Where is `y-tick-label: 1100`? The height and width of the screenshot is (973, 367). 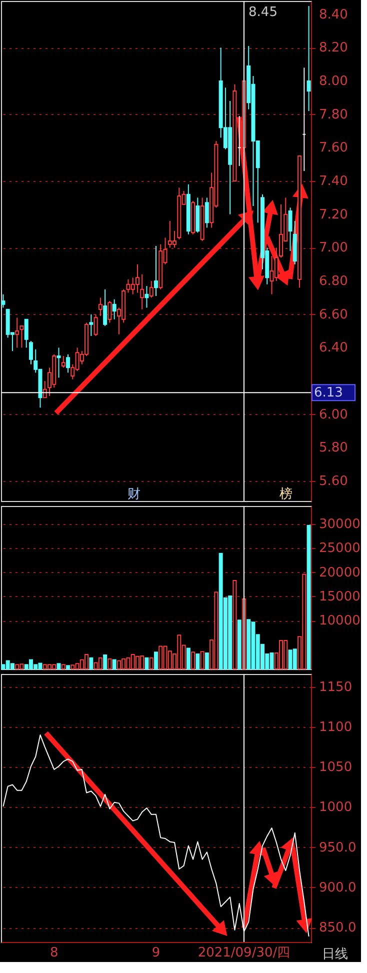
y-tick-label: 1100 is located at coordinates (335, 727).